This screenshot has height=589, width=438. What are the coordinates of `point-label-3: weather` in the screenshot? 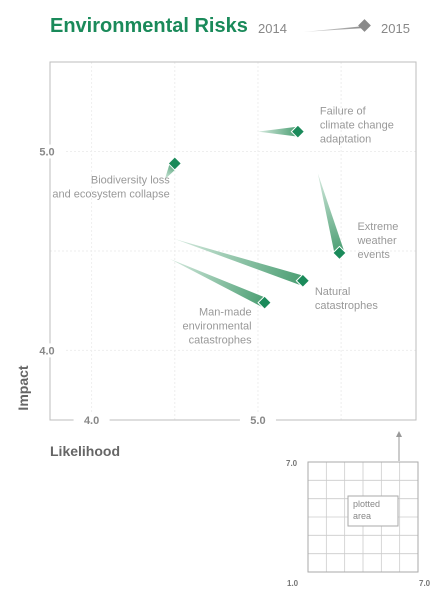 It's located at (376, 241).